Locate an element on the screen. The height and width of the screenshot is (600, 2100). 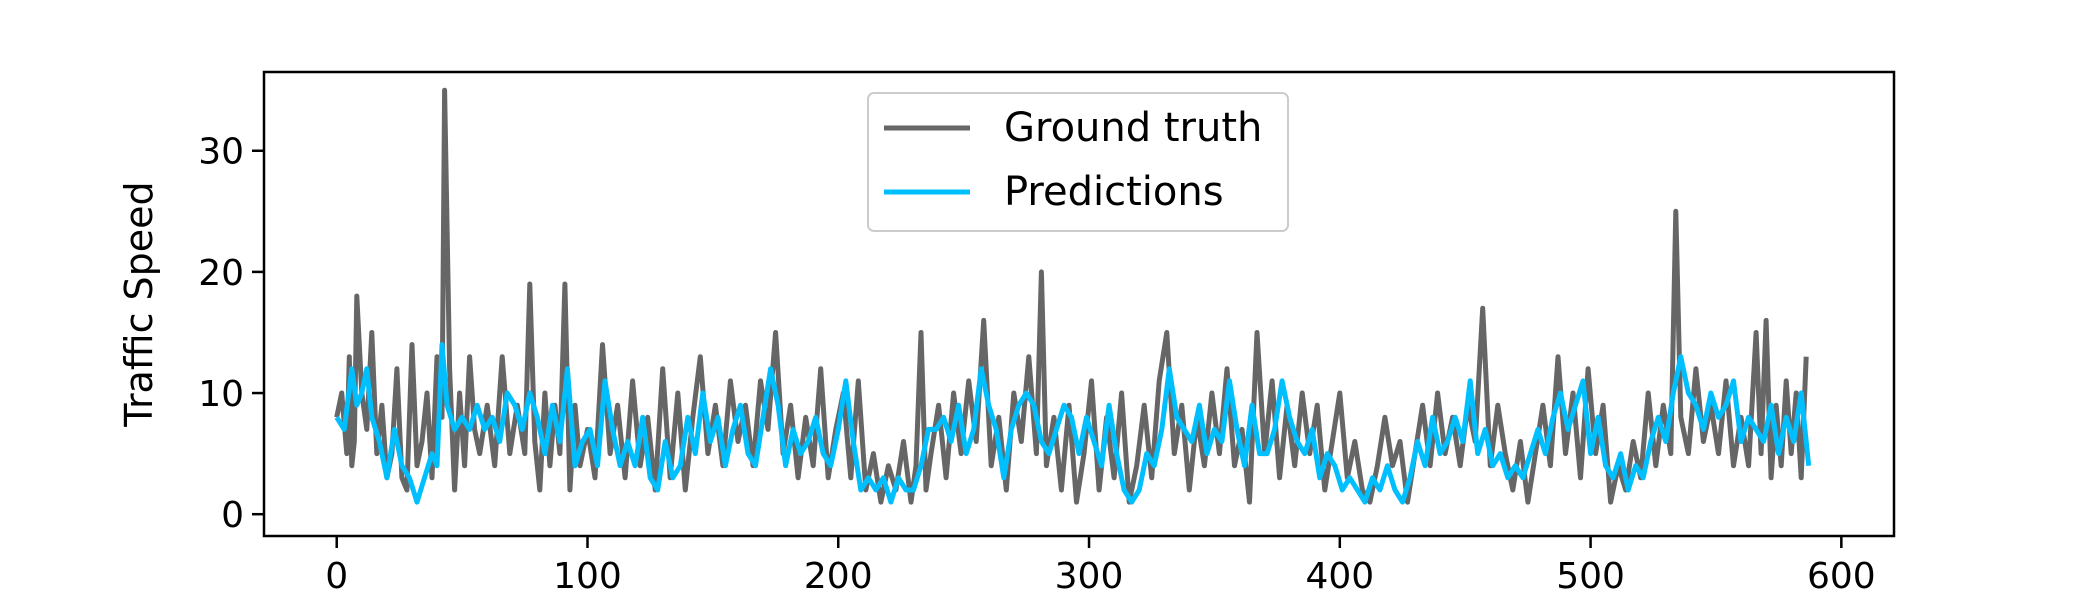
legend-label-ground-truth: Ground truth is located at coordinates (1133, 128).